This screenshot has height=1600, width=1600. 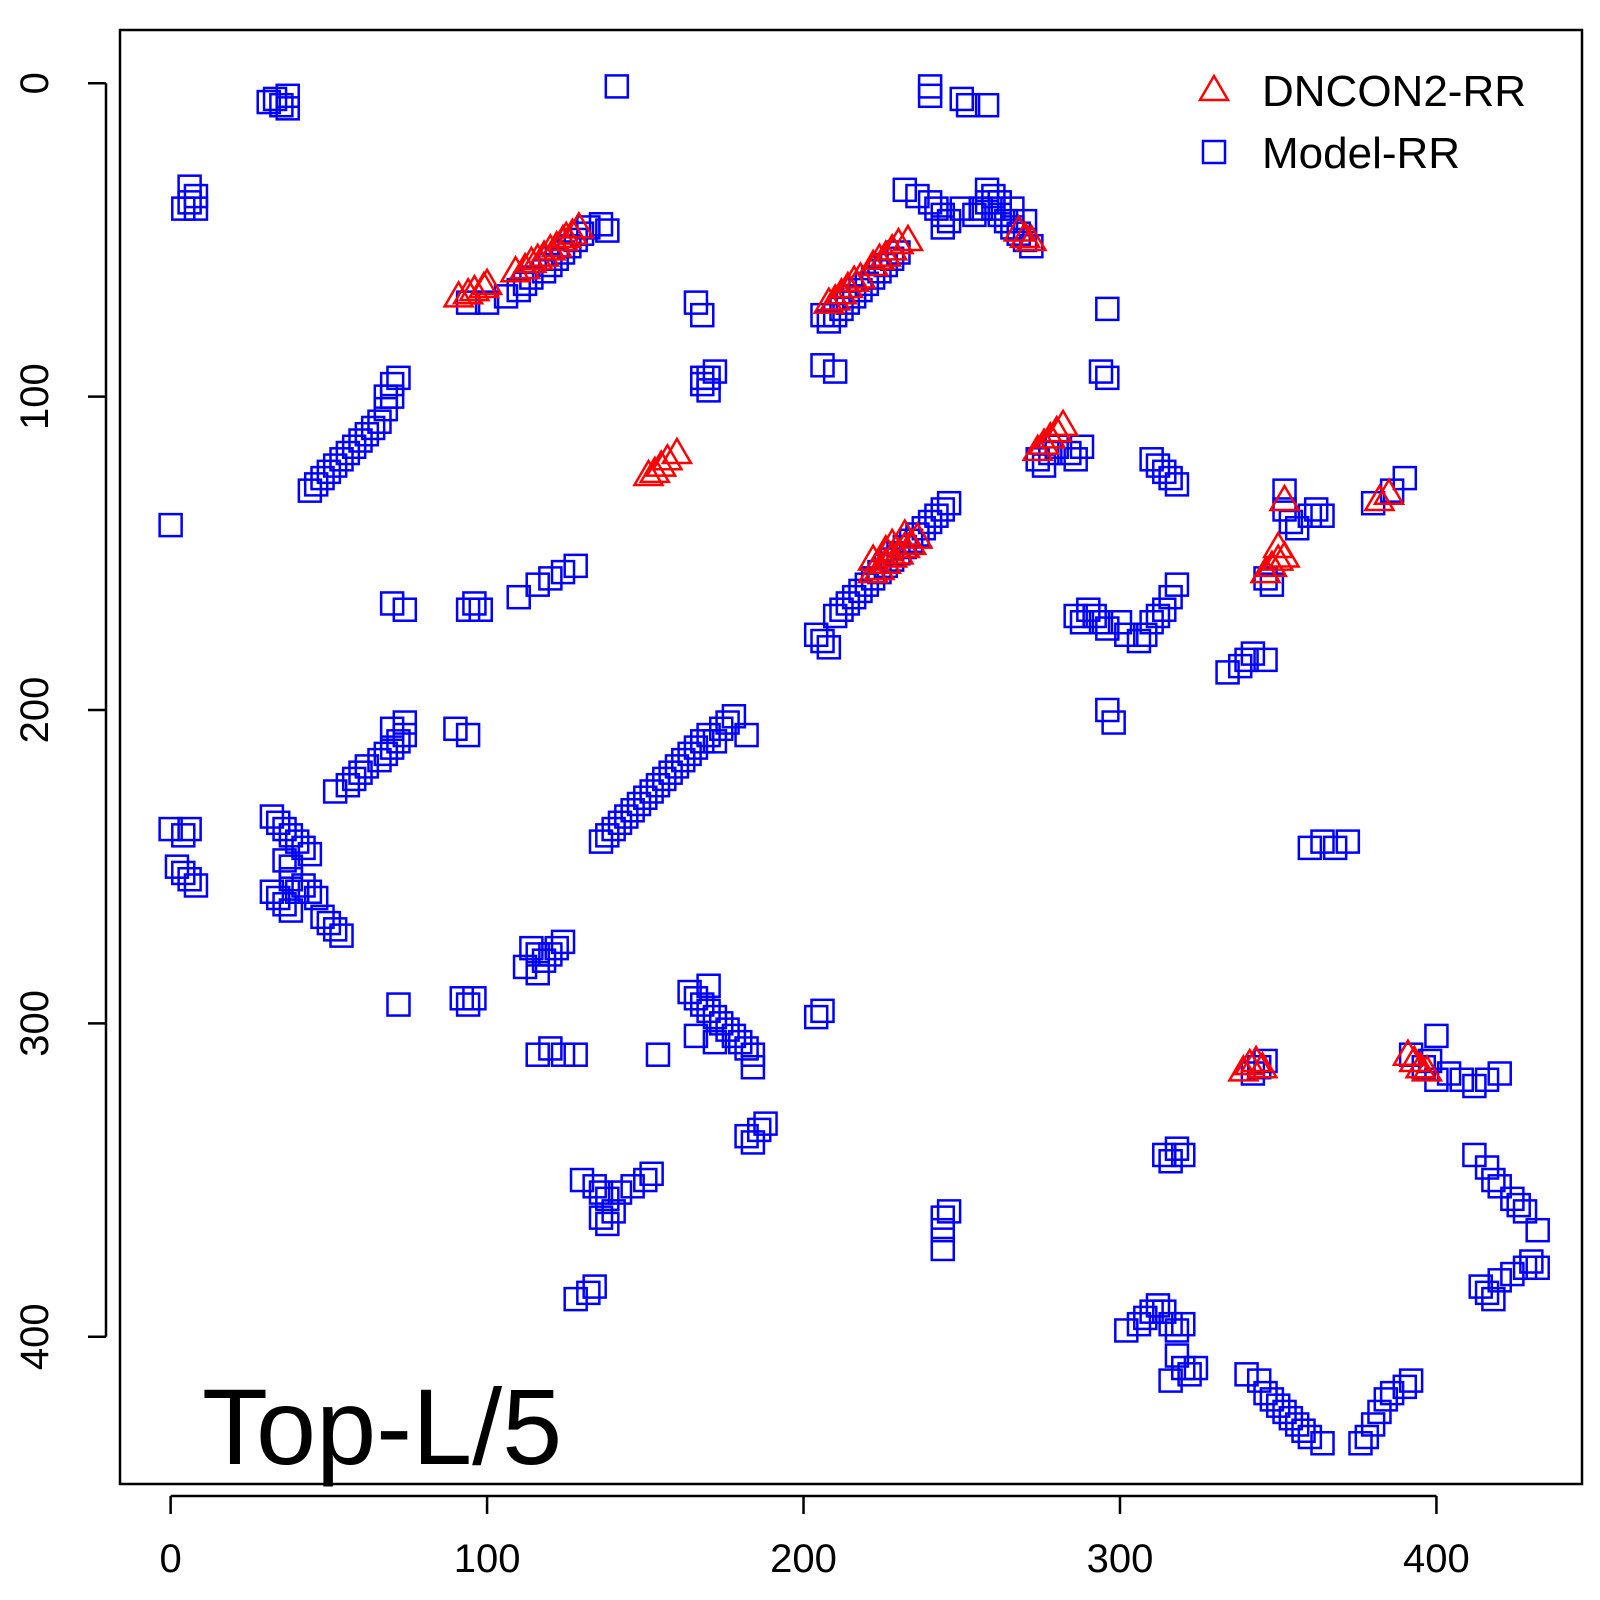 What do you see at coordinates (803, 1559) in the screenshot?
I see `x-tick-label: 200` at bounding box center [803, 1559].